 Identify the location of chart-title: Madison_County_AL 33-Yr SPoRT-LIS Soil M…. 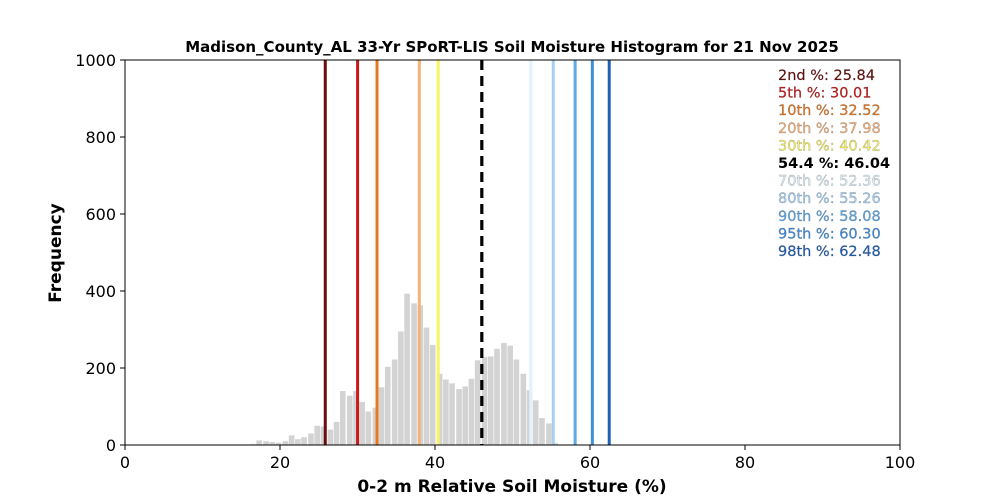
(512, 47).